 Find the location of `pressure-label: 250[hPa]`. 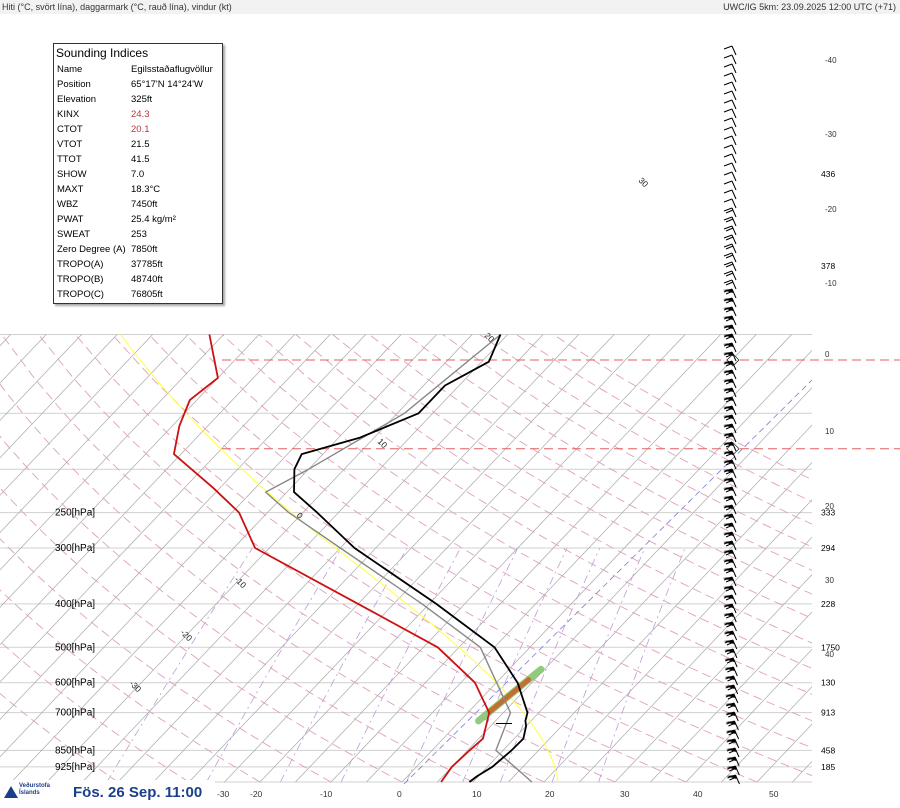

pressure-label: 250[hPa] is located at coordinates (75, 513).